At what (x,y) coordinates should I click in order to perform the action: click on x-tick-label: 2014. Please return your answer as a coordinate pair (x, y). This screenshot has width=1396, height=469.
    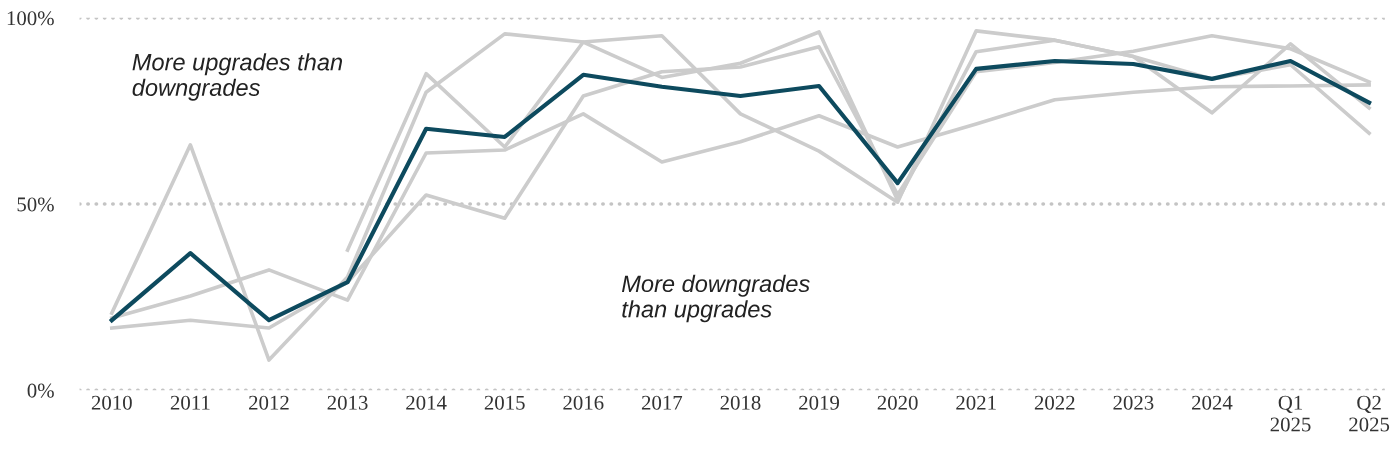
    Looking at the image, I should click on (426, 402).